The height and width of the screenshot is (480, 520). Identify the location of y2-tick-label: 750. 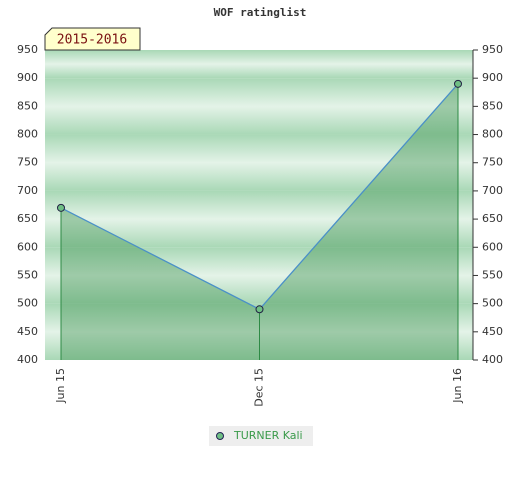
(492, 162).